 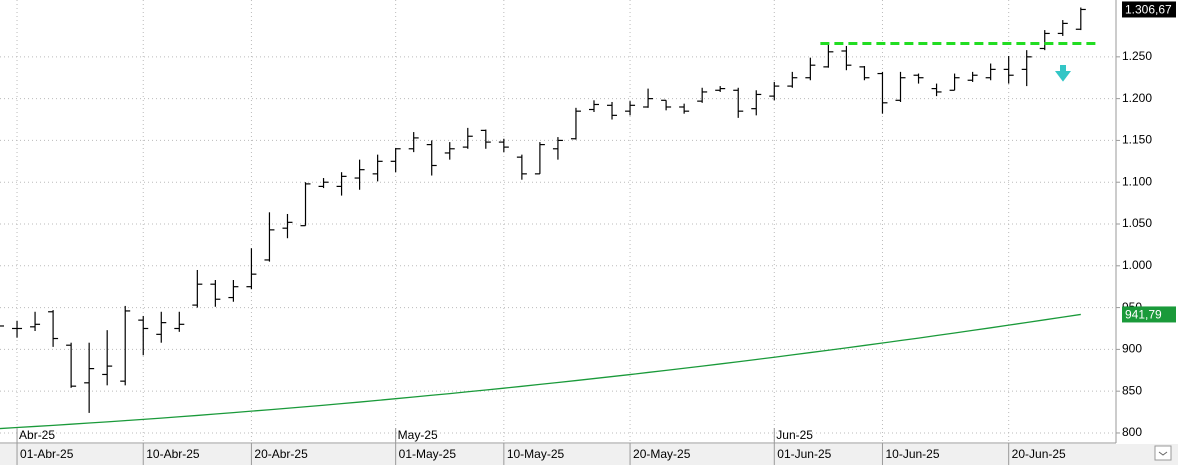 What do you see at coordinates (536, 454) in the screenshot?
I see `x-tick-label: 10-May-25` at bounding box center [536, 454].